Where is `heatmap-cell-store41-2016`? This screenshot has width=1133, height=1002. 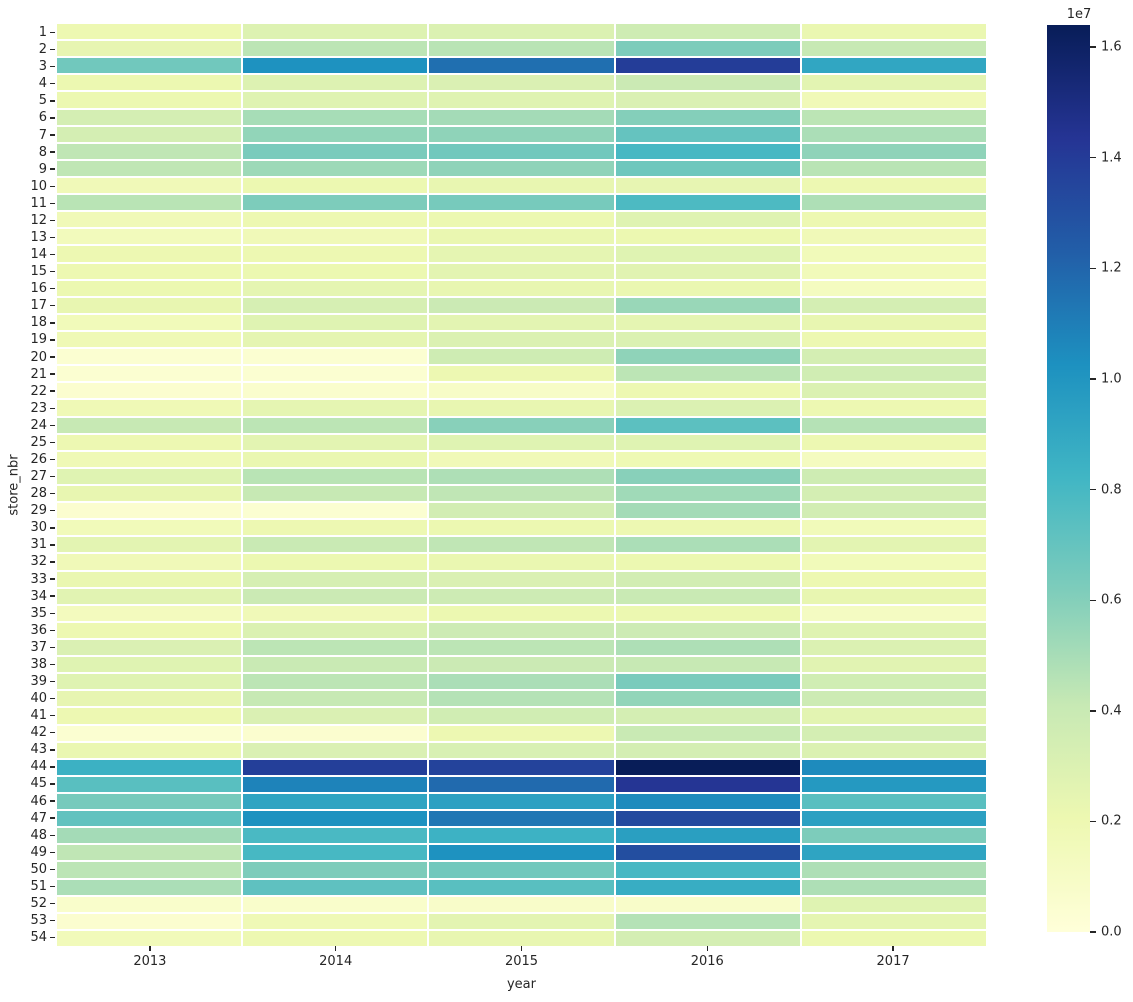
heatmap-cell-store41-2016 is located at coordinates (707, 716).